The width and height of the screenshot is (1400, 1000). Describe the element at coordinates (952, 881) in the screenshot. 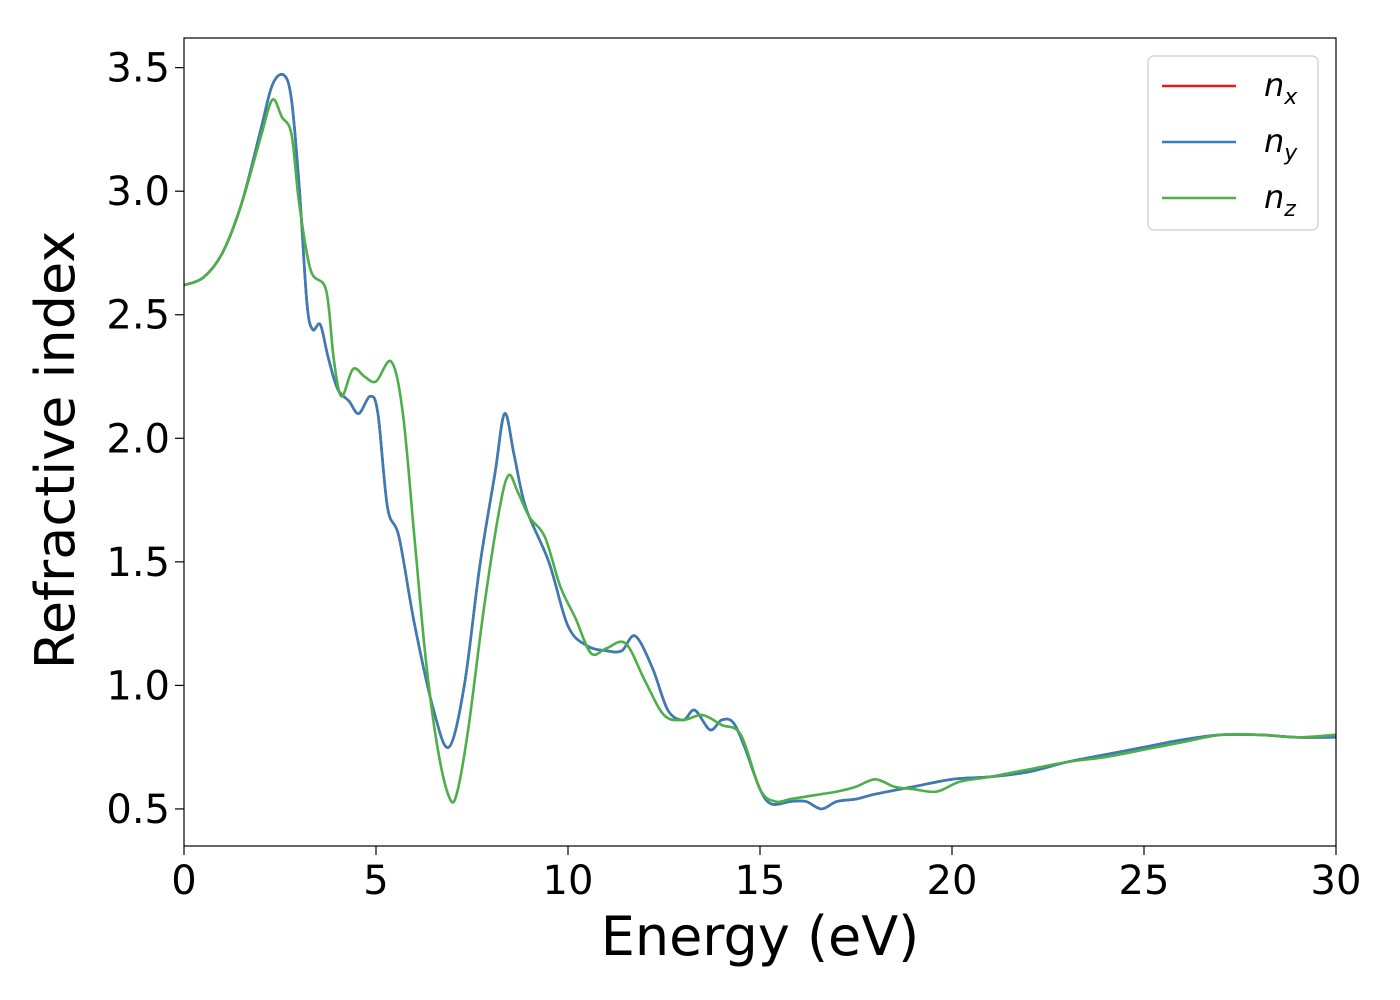

I see `x-tick-label: 20` at that location.